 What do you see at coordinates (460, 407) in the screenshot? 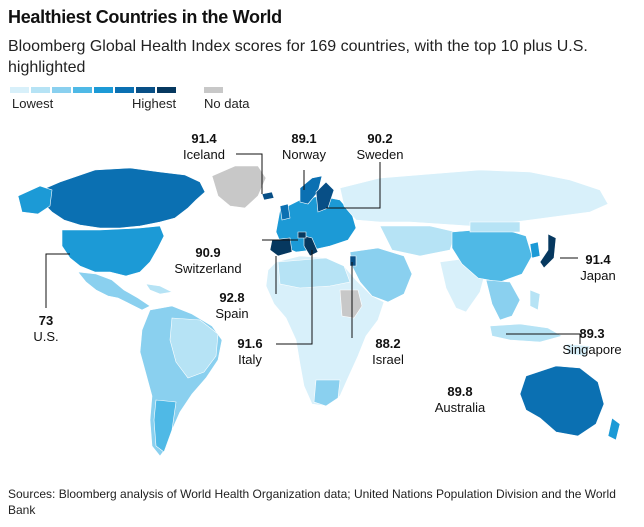
I see `country-australia: Australia` at bounding box center [460, 407].